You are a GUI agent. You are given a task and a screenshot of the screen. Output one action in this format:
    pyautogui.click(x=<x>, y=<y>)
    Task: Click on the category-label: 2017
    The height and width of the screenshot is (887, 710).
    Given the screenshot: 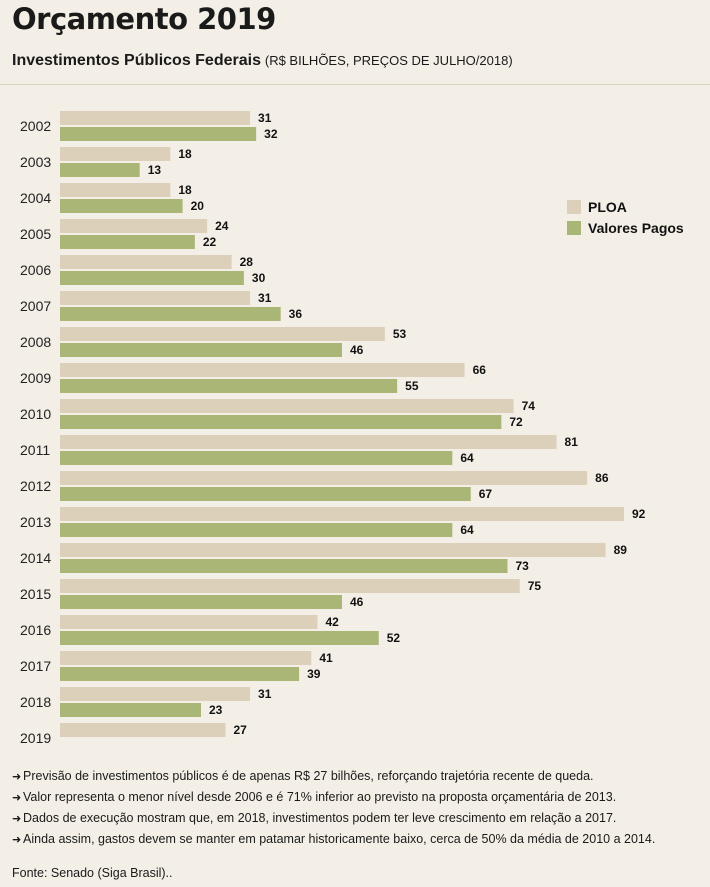 What is the action you would take?
    pyautogui.click(x=35, y=666)
    